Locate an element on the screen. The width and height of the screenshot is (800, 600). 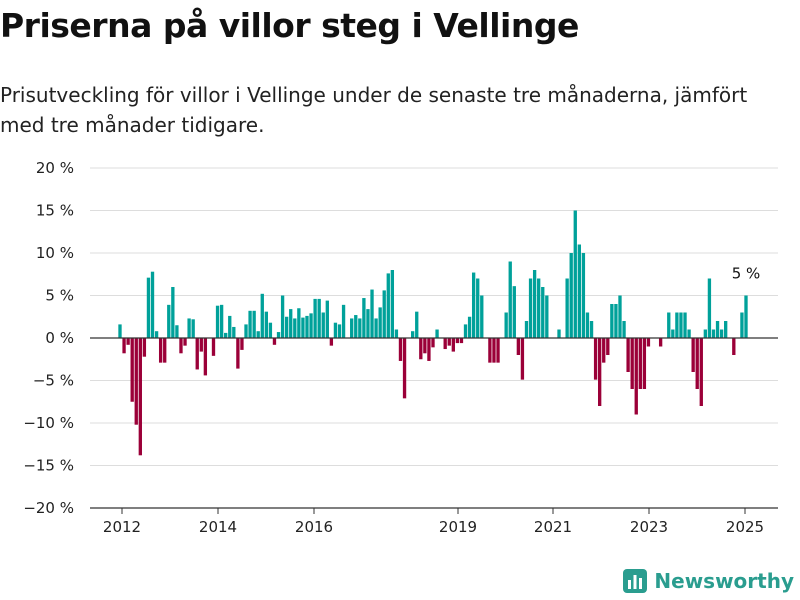
last-value-label: 5 % is located at coordinates (746, 274).